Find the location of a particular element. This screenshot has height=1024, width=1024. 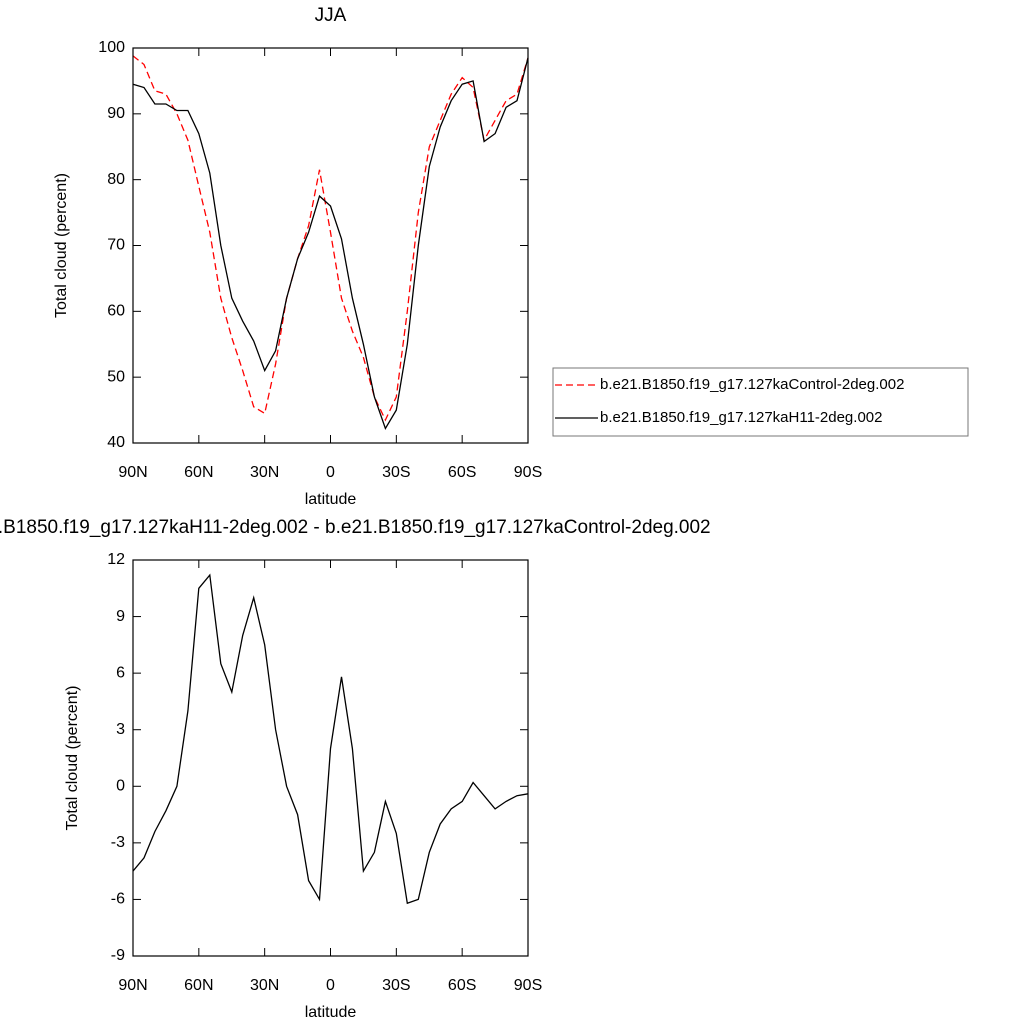

y-tick-label: 50 is located at coordinates (116, 376).